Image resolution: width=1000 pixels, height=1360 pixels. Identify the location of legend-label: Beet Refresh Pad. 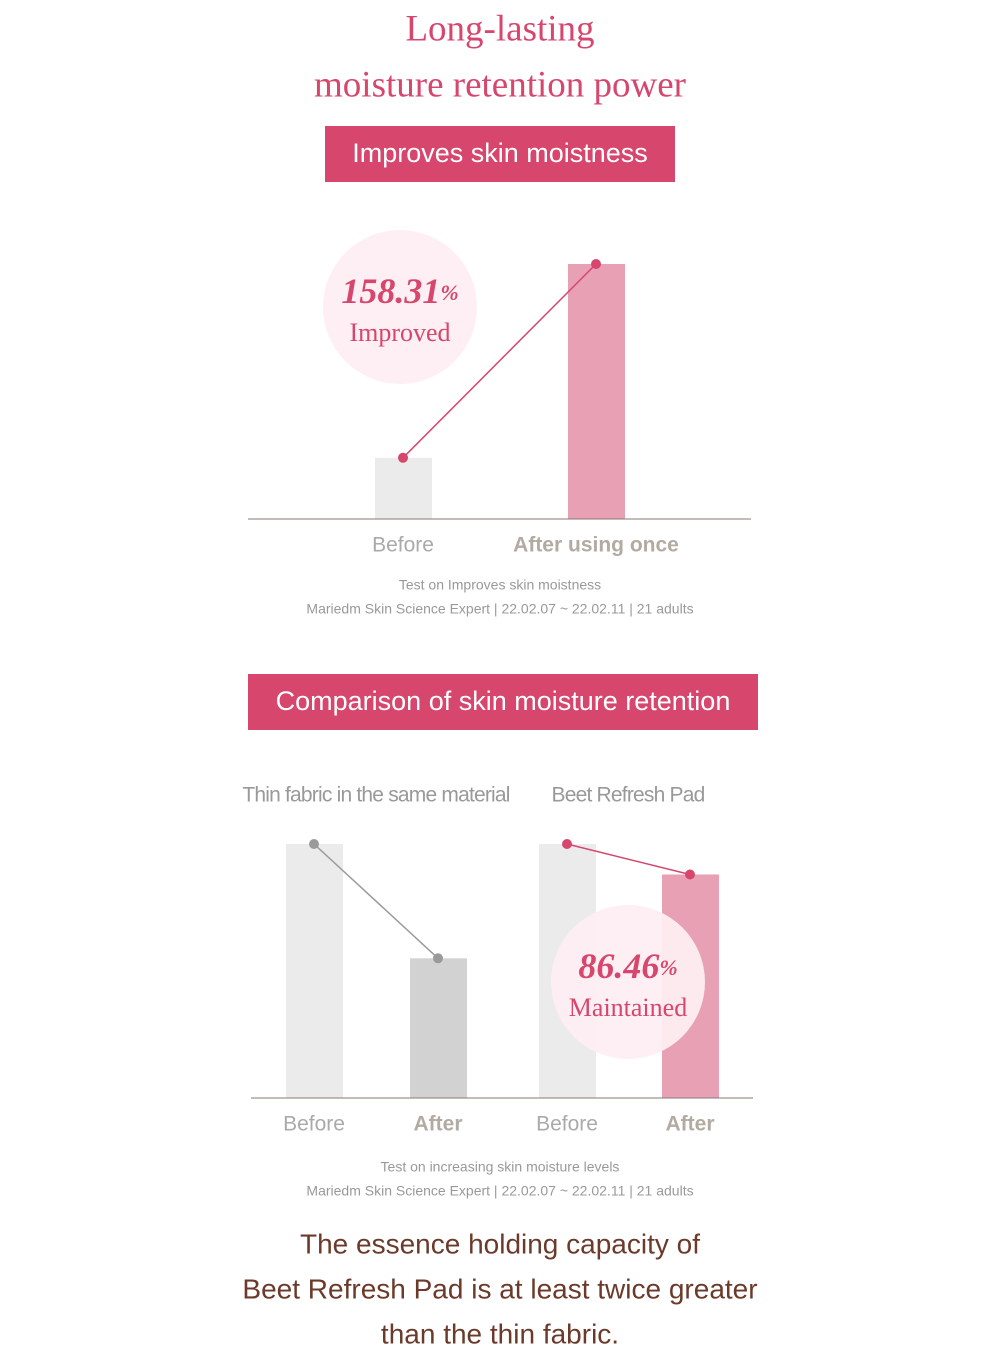
(628, 795).